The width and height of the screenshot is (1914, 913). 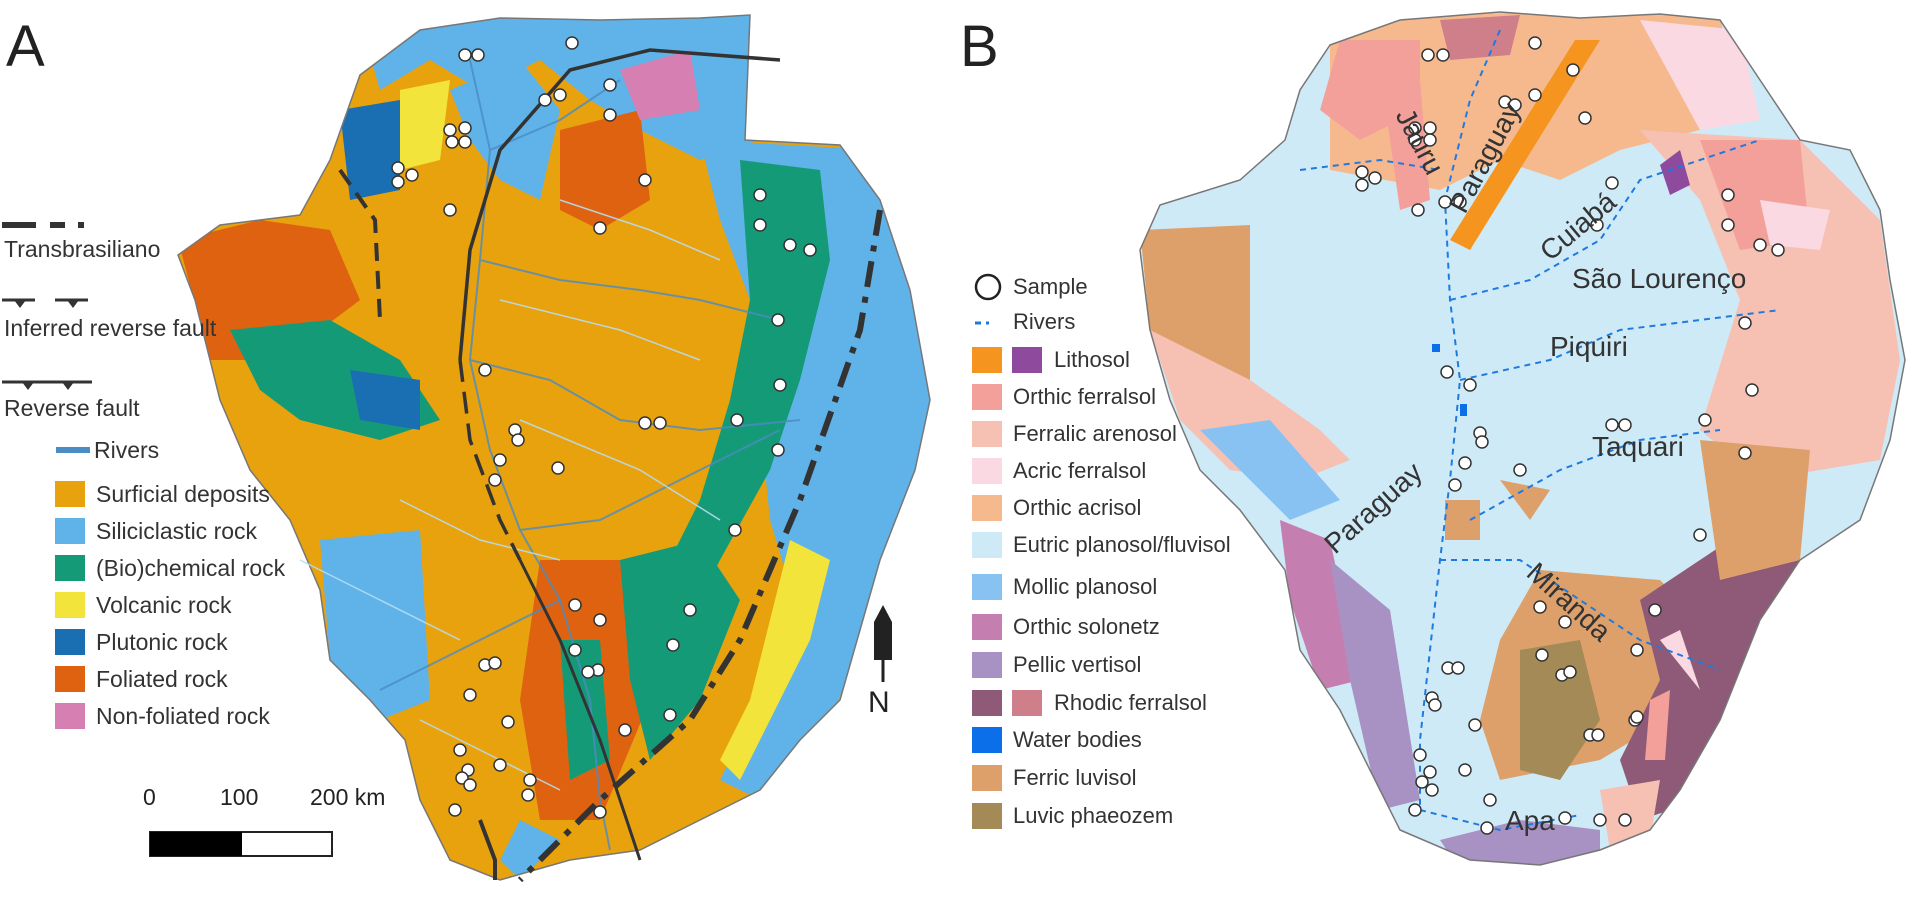 I want to click on legend-orthic-ferralsol: Orthic ferralsol, so click(x=1085, y=396).